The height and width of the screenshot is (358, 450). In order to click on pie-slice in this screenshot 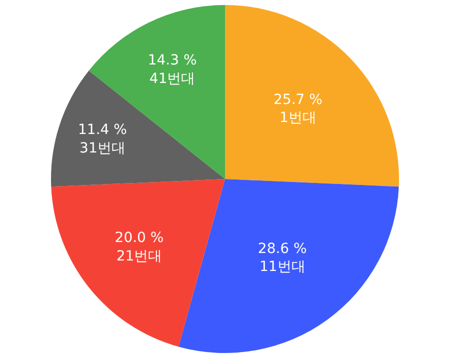, I will do `click(138, 128)`.